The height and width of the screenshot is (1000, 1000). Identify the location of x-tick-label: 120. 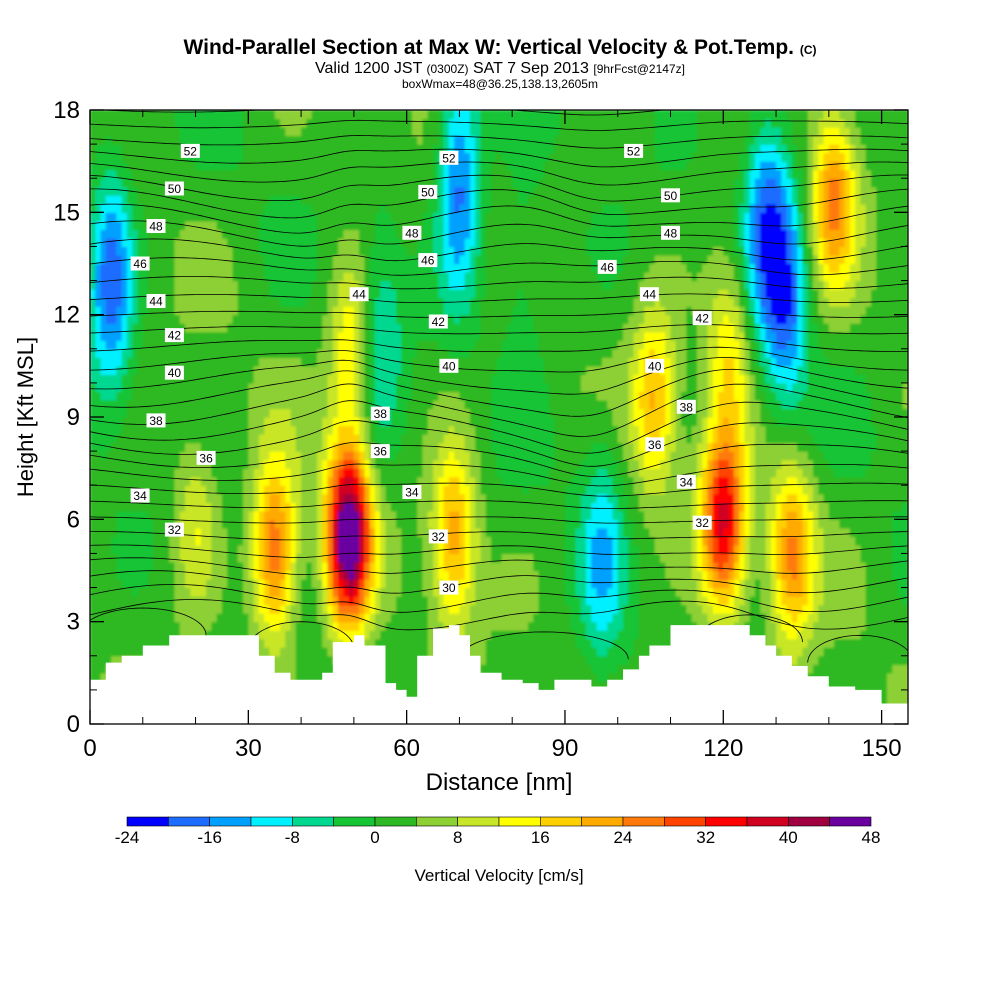
(723, 748).